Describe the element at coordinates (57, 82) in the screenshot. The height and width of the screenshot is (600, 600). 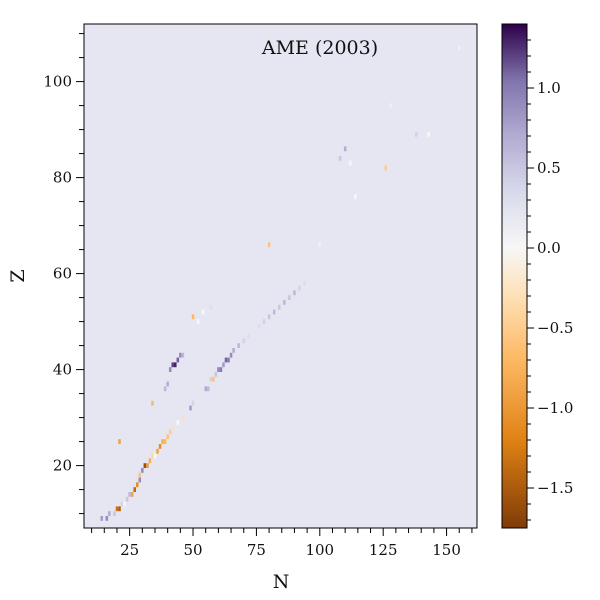
I see `y-tick-label: 100` at that location.